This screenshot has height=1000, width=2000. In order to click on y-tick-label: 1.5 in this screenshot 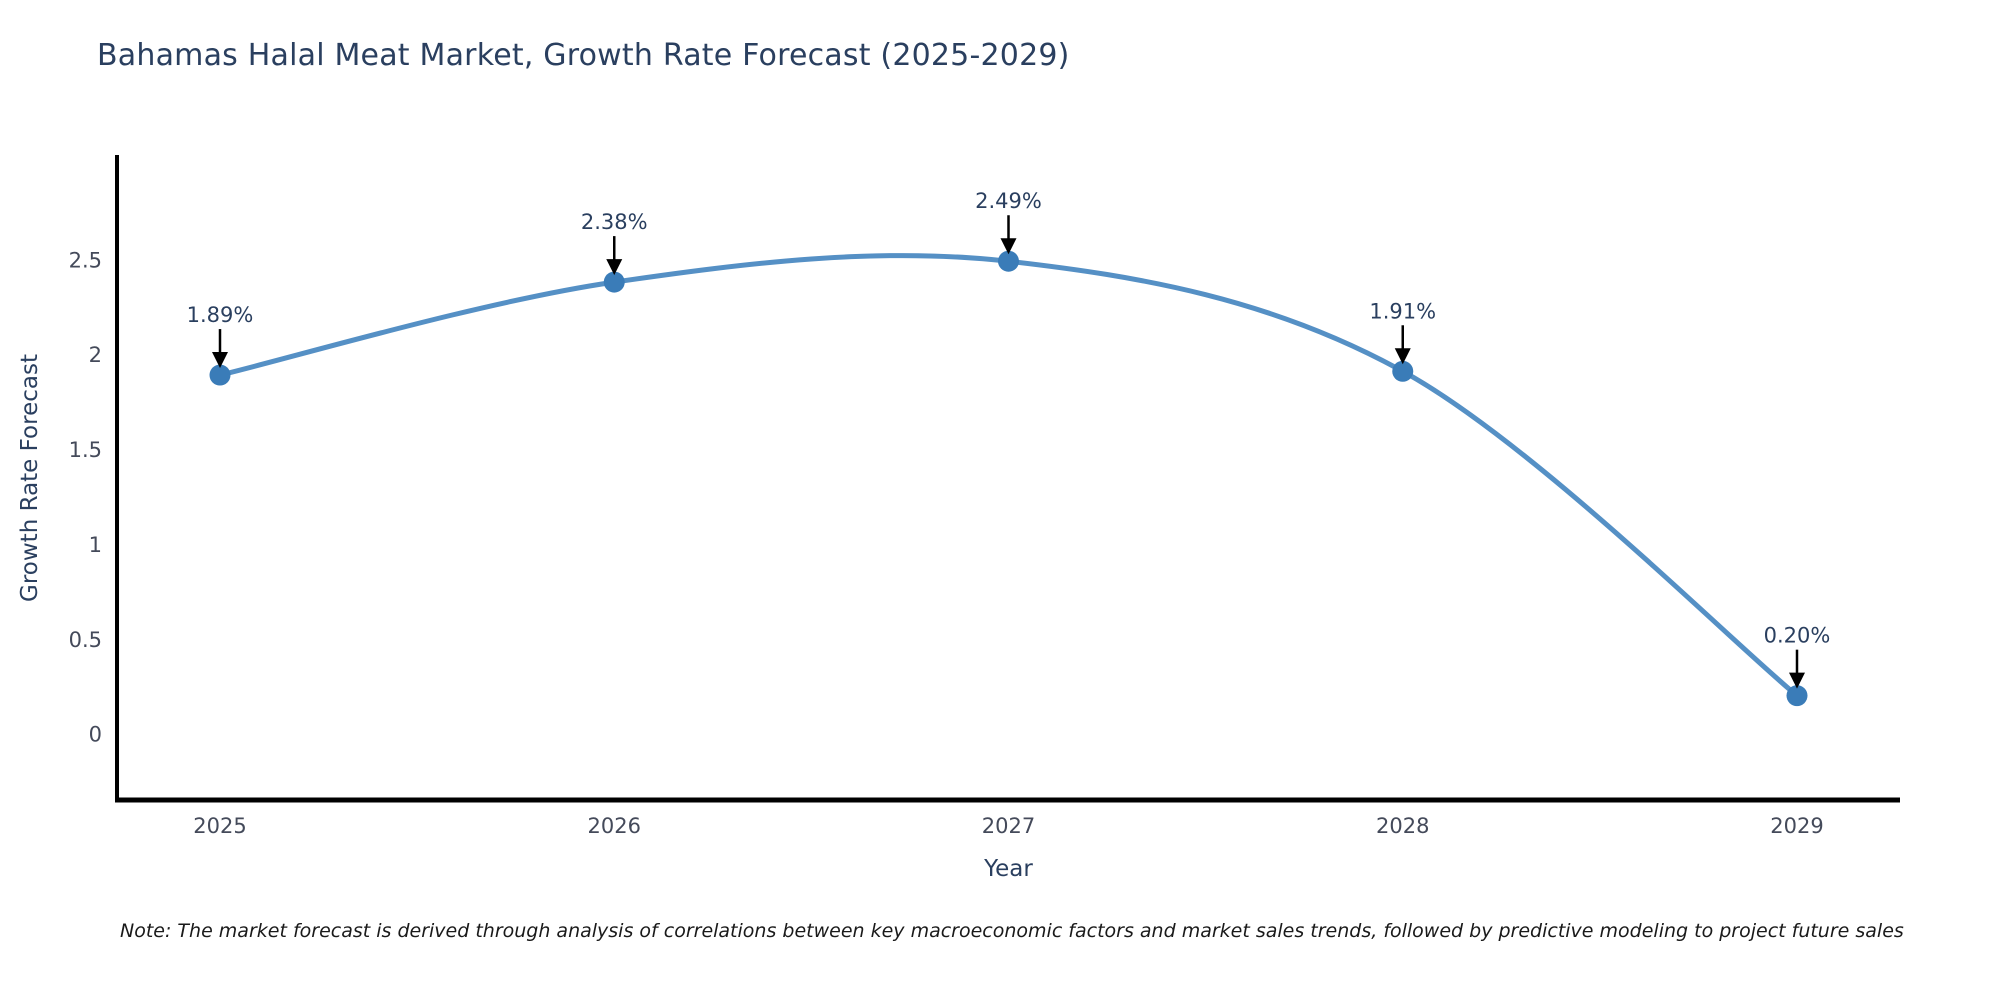, I will do `click(85, 450)`.